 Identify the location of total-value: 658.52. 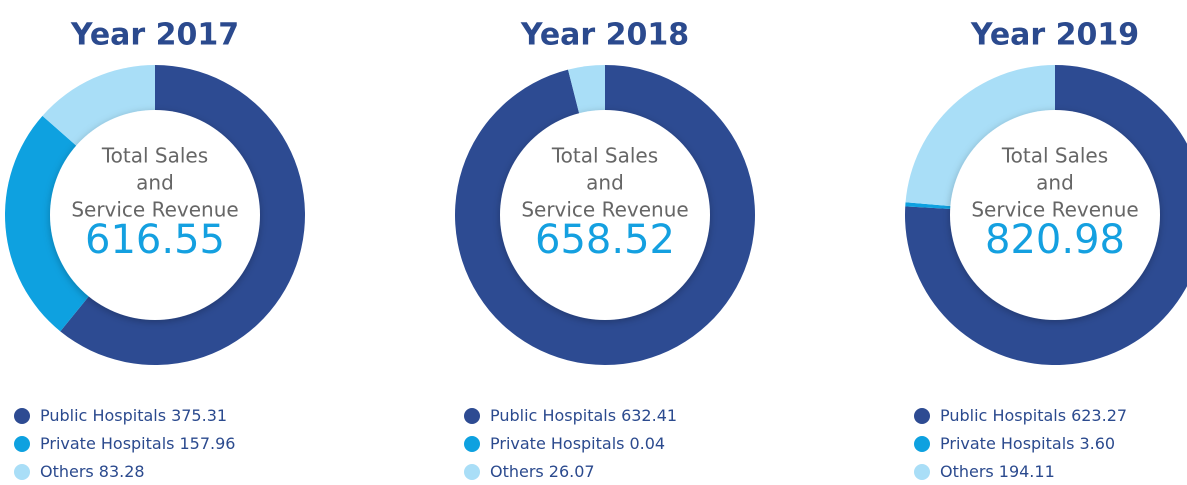
(605, 240).